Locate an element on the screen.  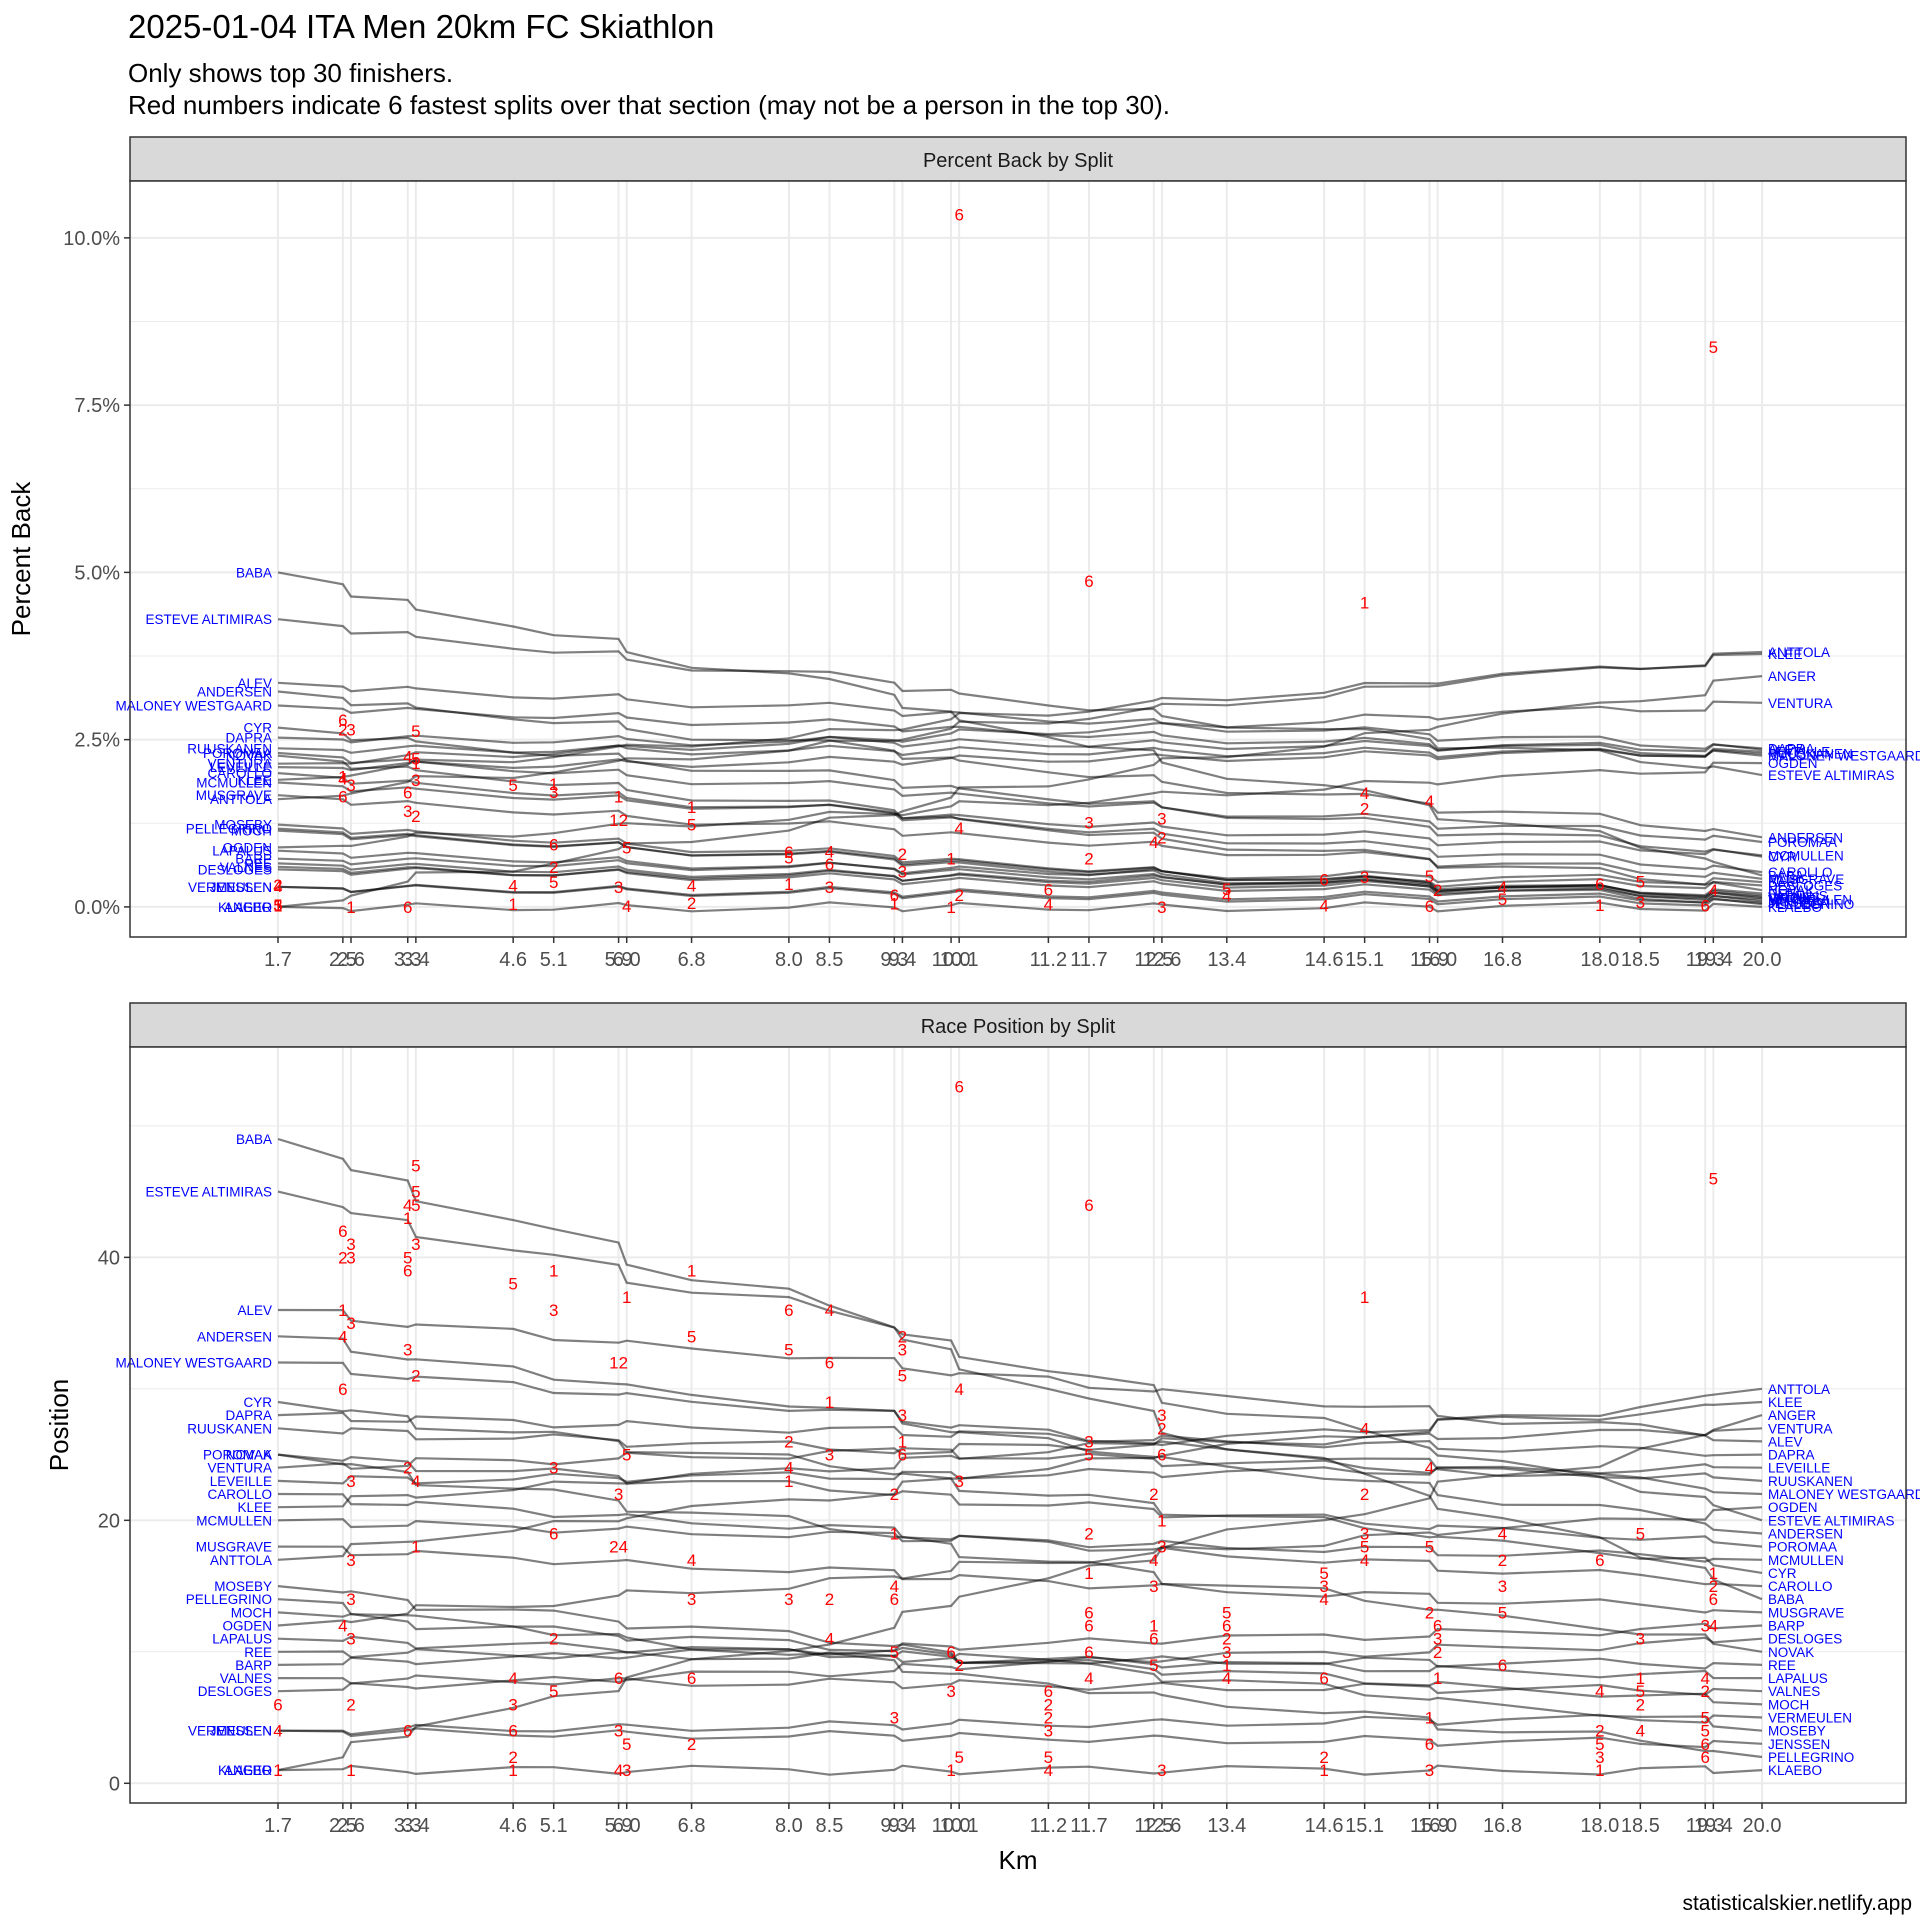
athlete-end-label: ALEV is located at coordinates (1785, 750).